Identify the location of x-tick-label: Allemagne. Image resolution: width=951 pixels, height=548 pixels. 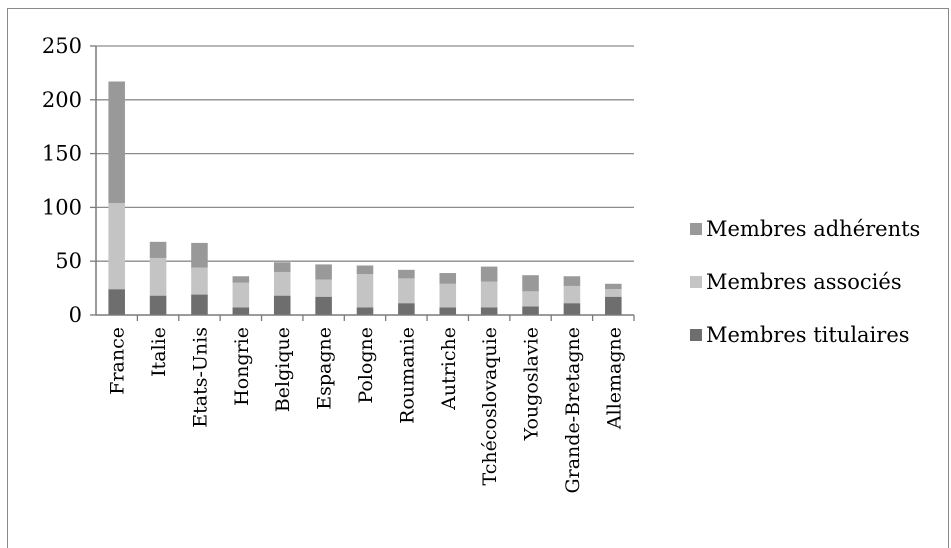
(614, 378).